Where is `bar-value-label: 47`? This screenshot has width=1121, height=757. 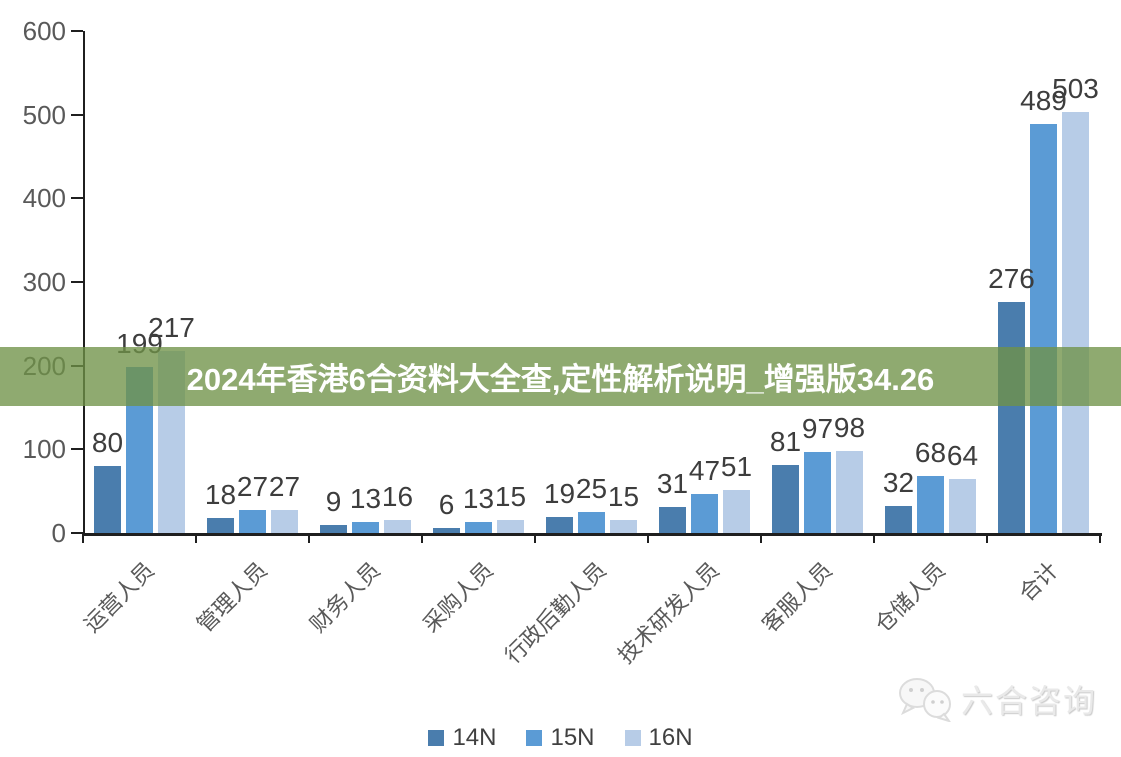
bar-value-label: 47 is located at coordinates (704, 470).